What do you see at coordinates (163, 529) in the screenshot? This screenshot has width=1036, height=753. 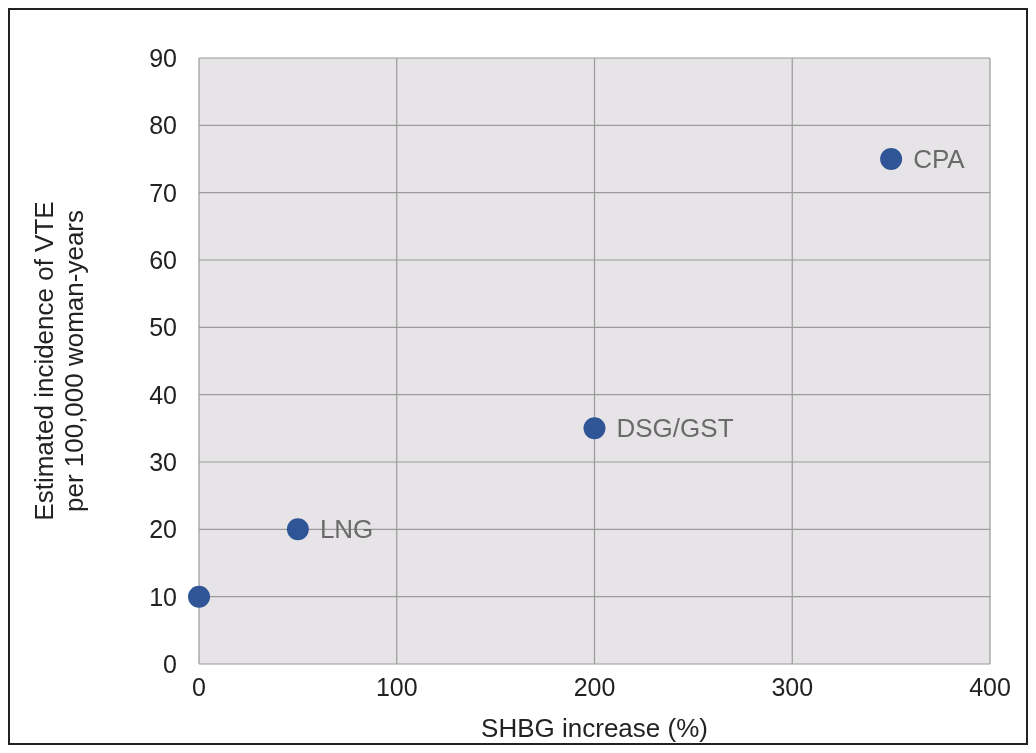 I see `y-tick-label: 20` at bounding box center [163, 529].